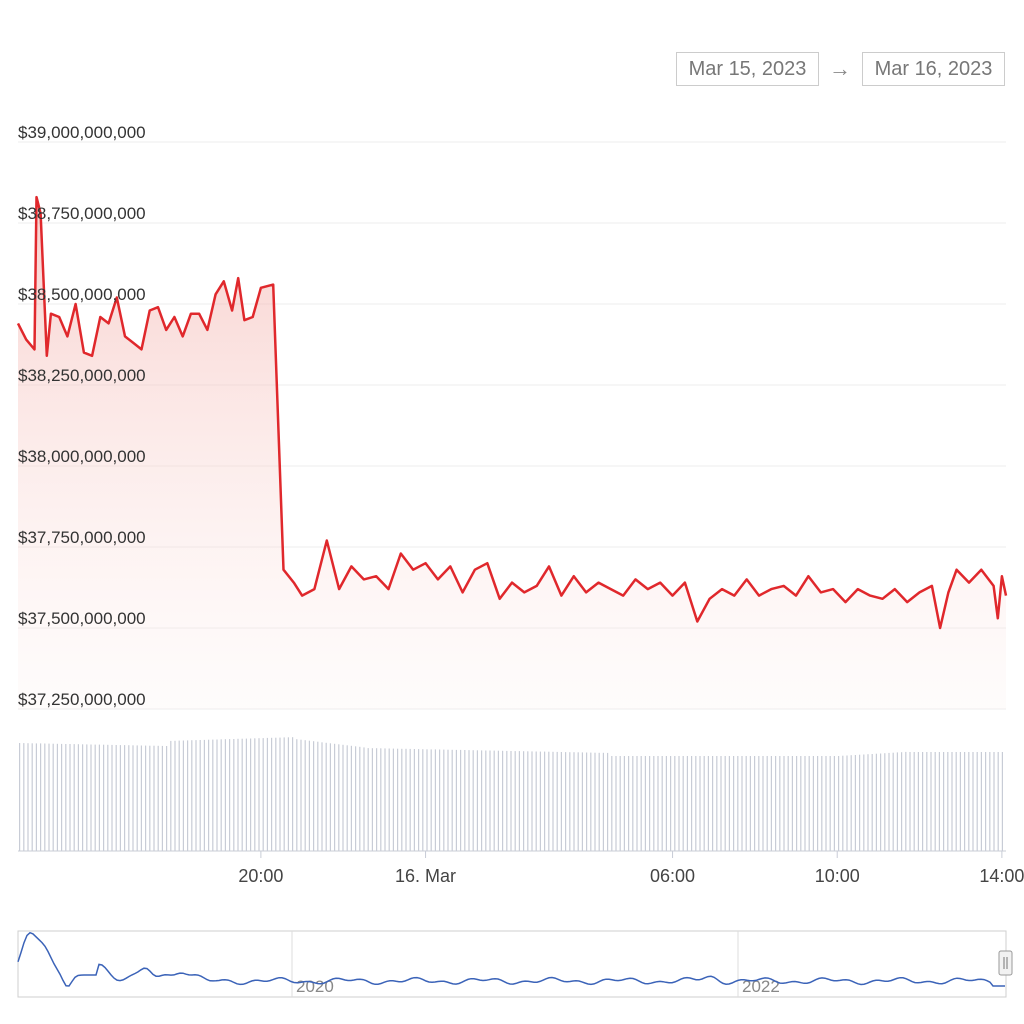  What do you see at coordinates (747, 69) in the screenshot?
I see `range-start-input: Mar 15, 2023` at bounding box center [747, 69].